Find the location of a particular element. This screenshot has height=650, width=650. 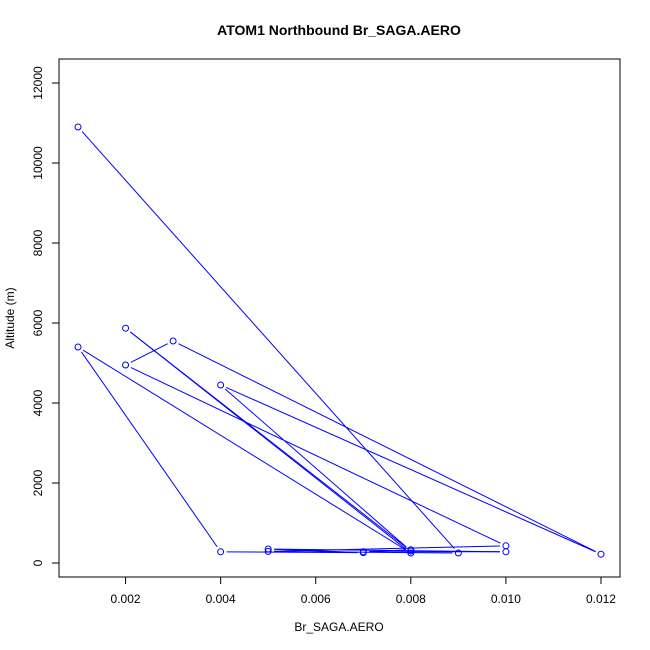

x-axis-label: Br_SAGA.AERO is located at coordinates (338, 627).